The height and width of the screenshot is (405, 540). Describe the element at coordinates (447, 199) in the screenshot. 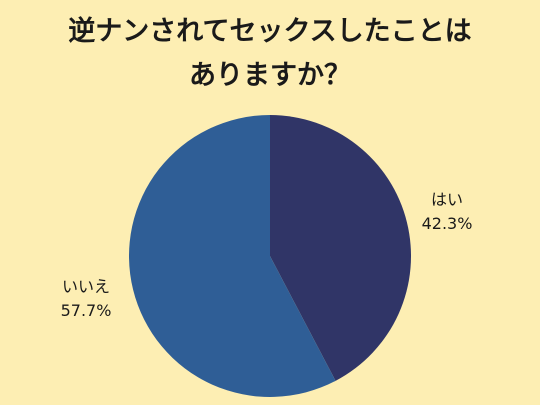

I see `slice-label-yes: はい` at that location.